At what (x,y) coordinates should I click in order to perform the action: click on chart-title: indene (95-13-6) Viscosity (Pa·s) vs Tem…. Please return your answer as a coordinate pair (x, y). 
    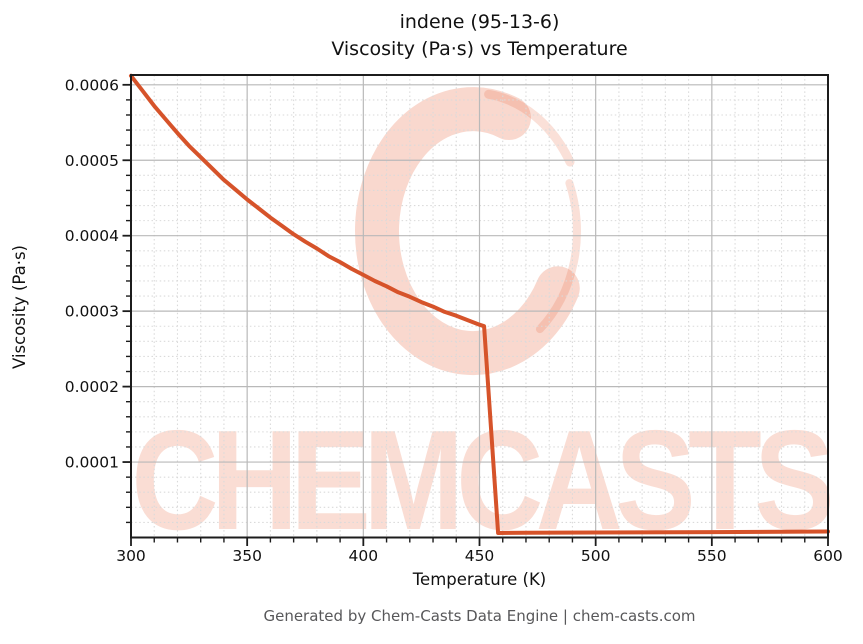
    Looking at the image, I should click on (479, 36).